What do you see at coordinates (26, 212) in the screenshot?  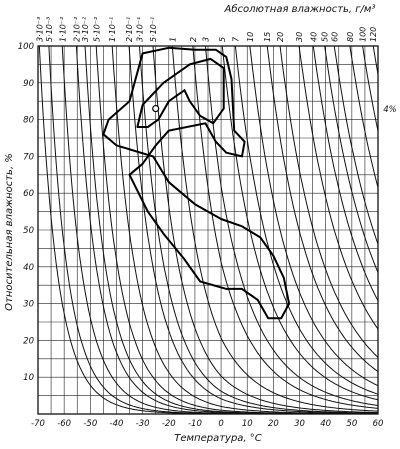 I see `y-tick-labels: 10 20 30 40 50 60 70 80 90 100` at bounding box center [26, 212].